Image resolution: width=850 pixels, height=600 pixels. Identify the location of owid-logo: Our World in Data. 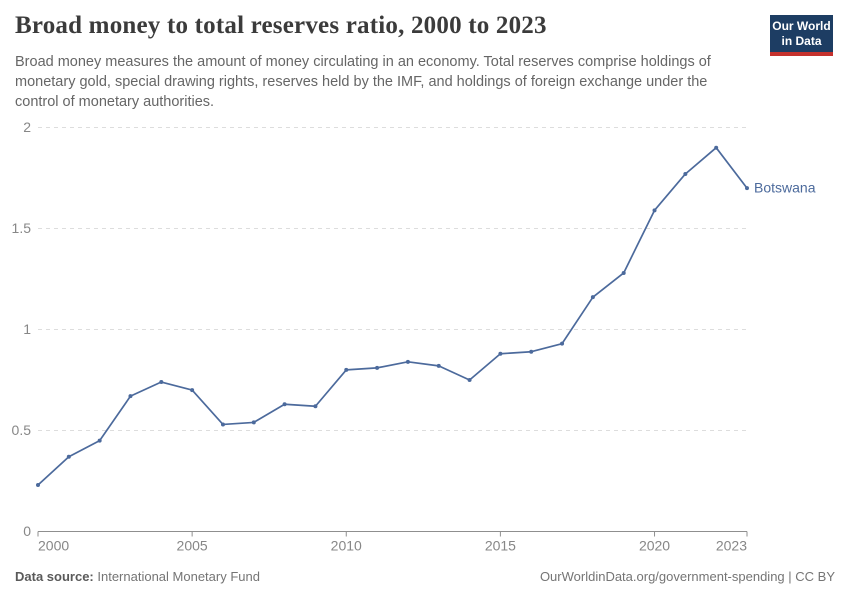
(801, 35).